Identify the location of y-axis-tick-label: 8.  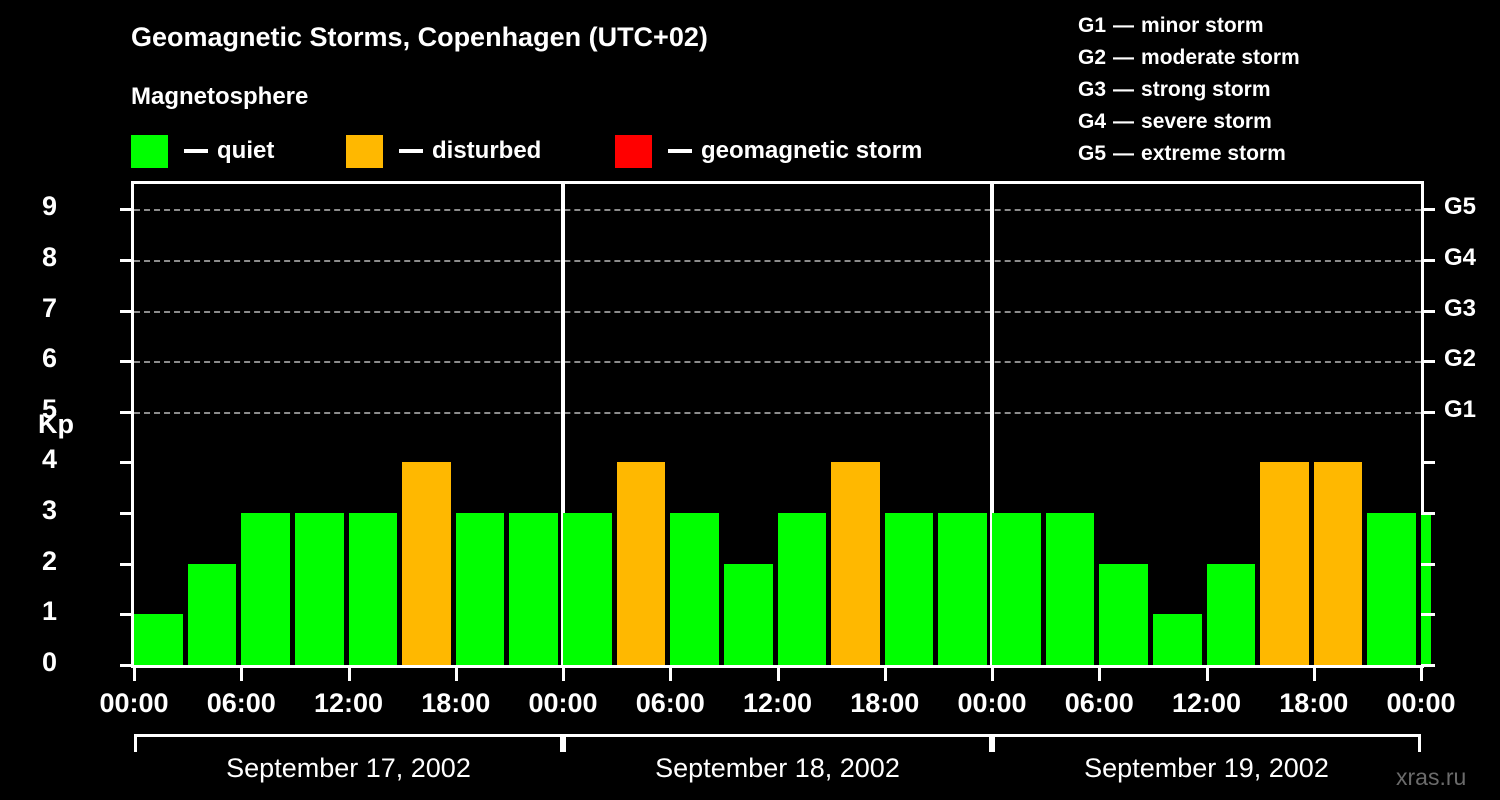
(49, 256).